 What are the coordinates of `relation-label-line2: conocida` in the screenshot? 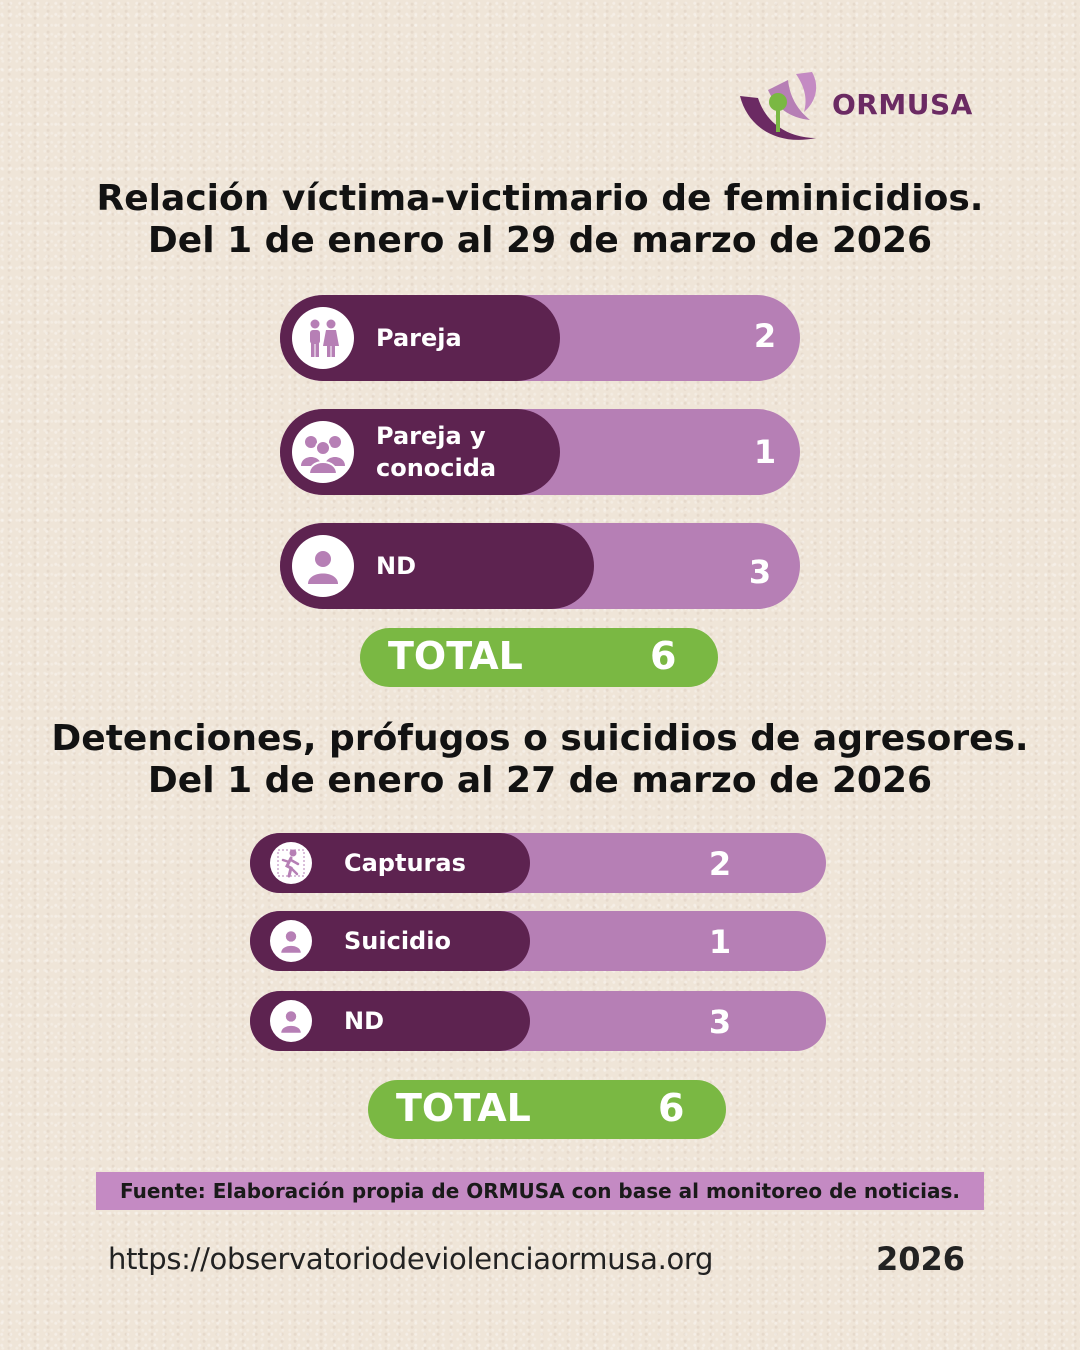 It's located at (436, 468).